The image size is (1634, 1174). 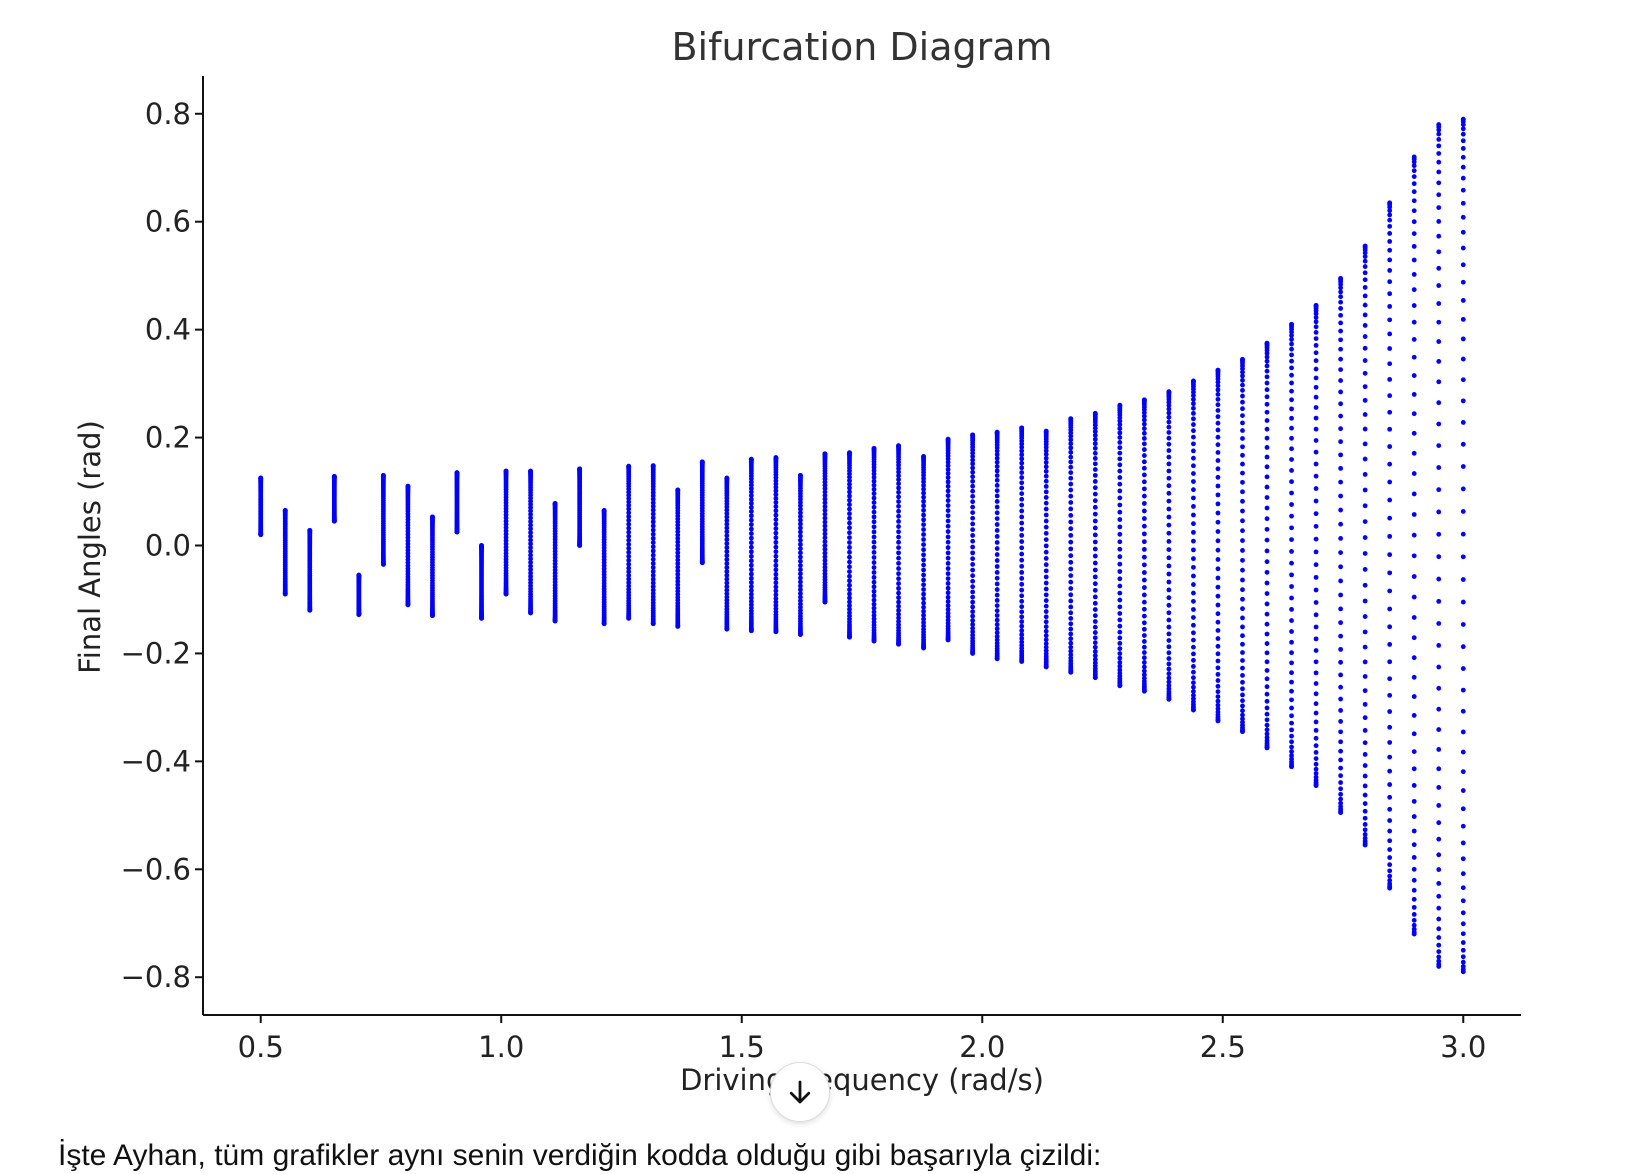 I want to click on scroll-down-button, so click(x=800, y=1092).